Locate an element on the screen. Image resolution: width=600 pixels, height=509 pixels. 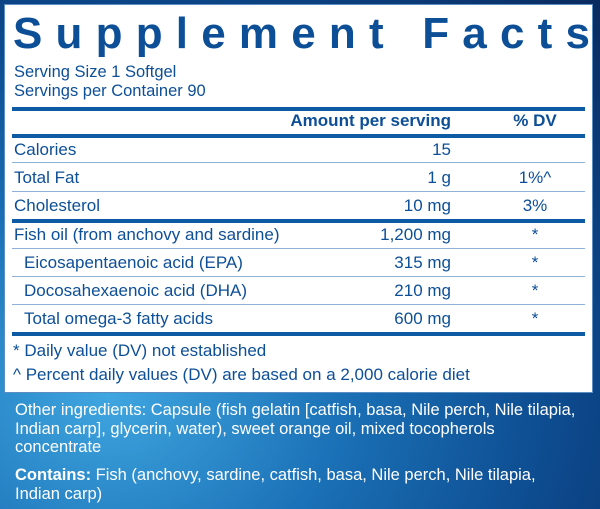
nutrient-name: Fish oil (from anchovy and sardine) is located at coordinates (147, 234).